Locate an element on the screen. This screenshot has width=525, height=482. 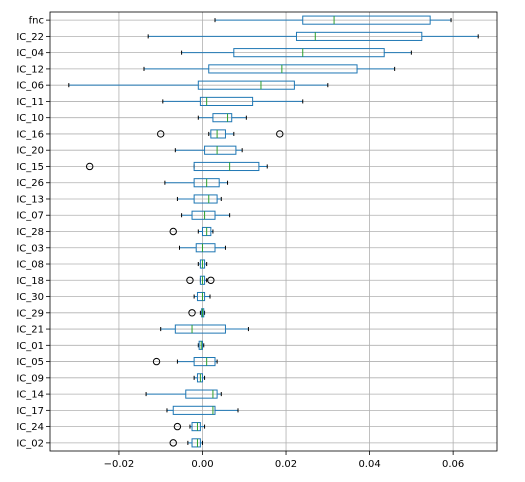
y-tick-label: IC_17 is located at coordinates (30, 411).